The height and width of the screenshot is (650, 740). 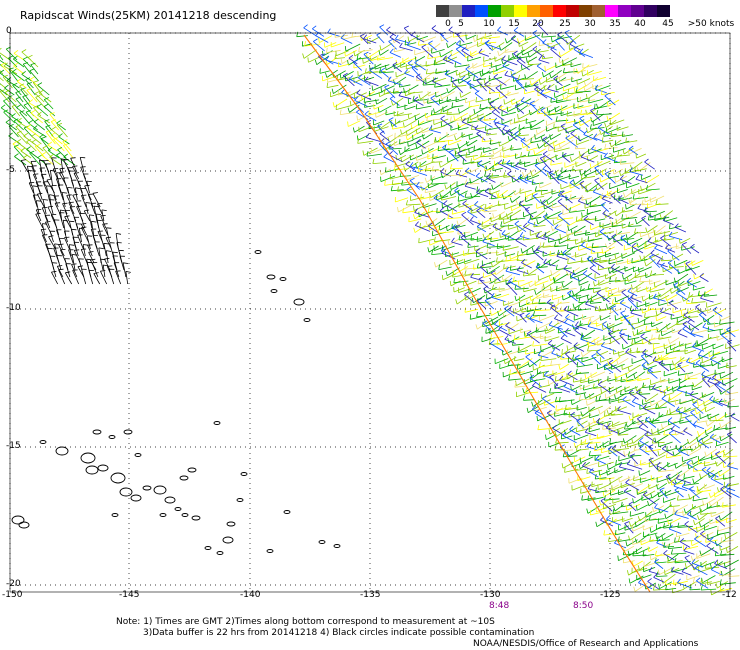 I want to click on legend-swatch, so click(x=507, y=11).